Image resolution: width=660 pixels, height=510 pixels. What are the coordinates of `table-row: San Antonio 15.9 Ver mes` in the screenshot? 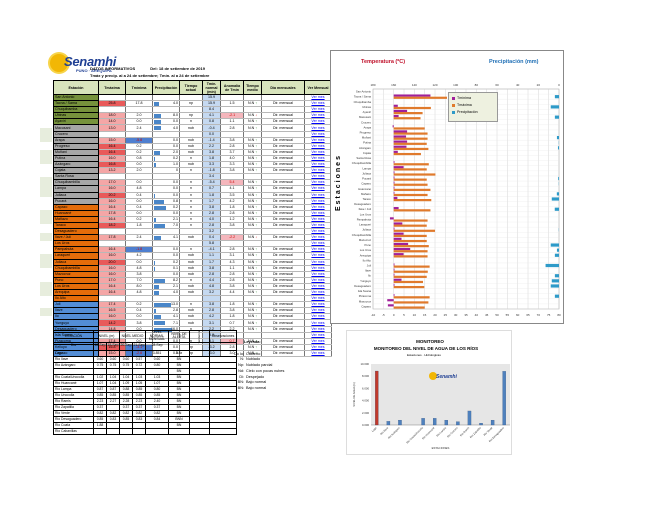 It's located at (192, 97).